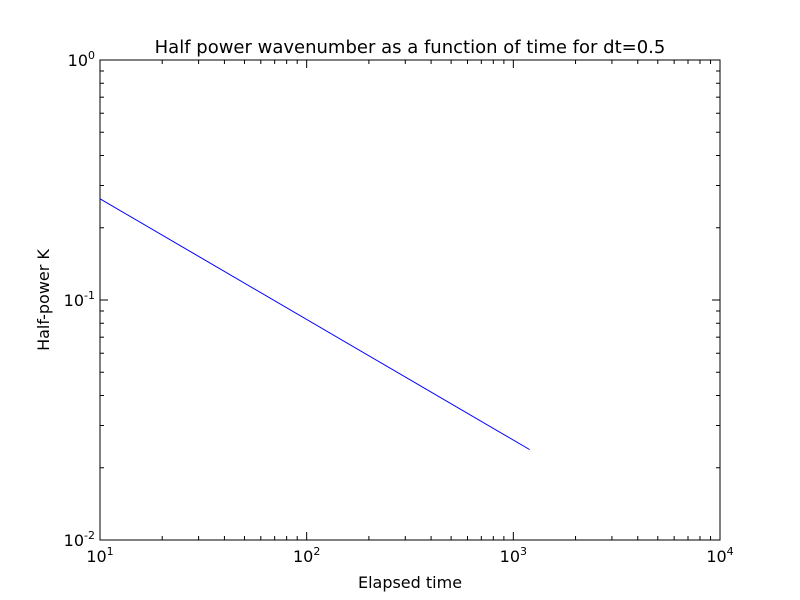 The image size is (800, 600). What do you see at coordinates (99, 555) in the screenshot?
I see `x-tick-label-0: 10¹` at bounding box center [99, 555].